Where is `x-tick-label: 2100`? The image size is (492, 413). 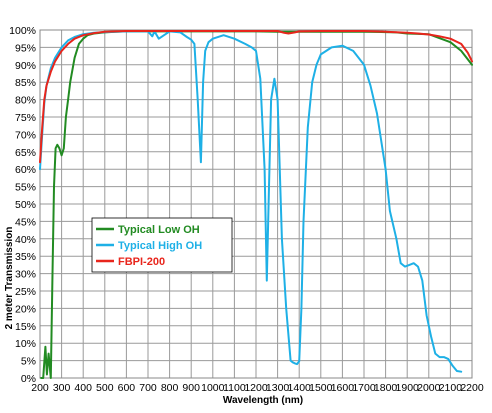 x-tick-label: 2100 is located at coordinates (451, 388).